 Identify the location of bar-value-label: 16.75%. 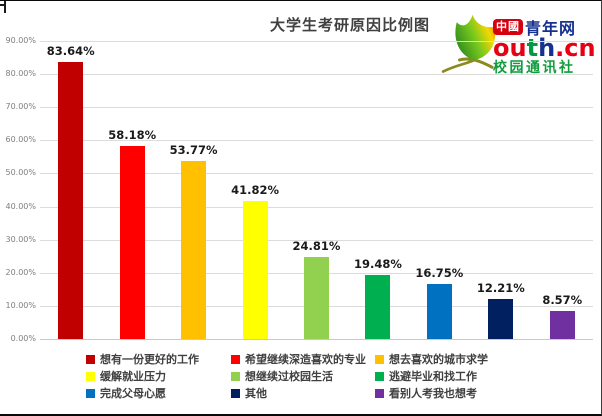
(439, 272).